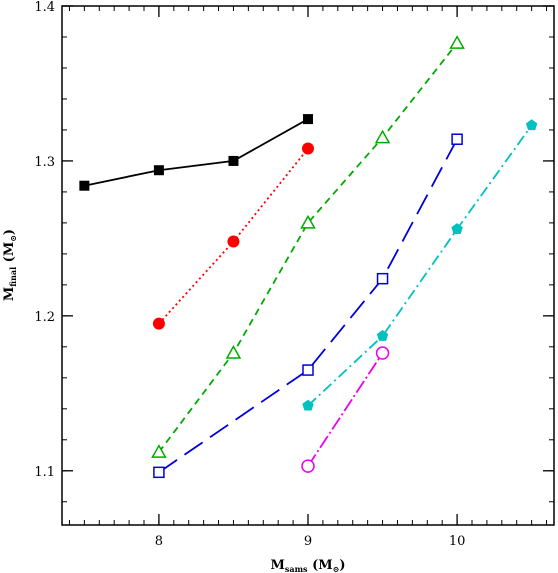 This screenshot has height=573, width=558. Describe the element at coordinates (320, 565) in the screenshot. I see `x-axis-label-unit-open: (M` at that location.